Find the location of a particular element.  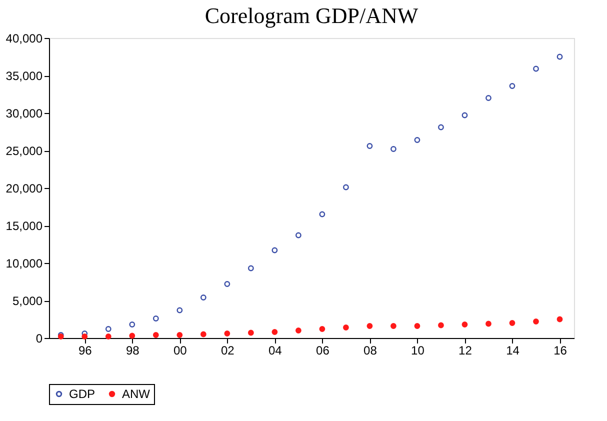

legend-label: GDP is located at coordinates (82, 394).